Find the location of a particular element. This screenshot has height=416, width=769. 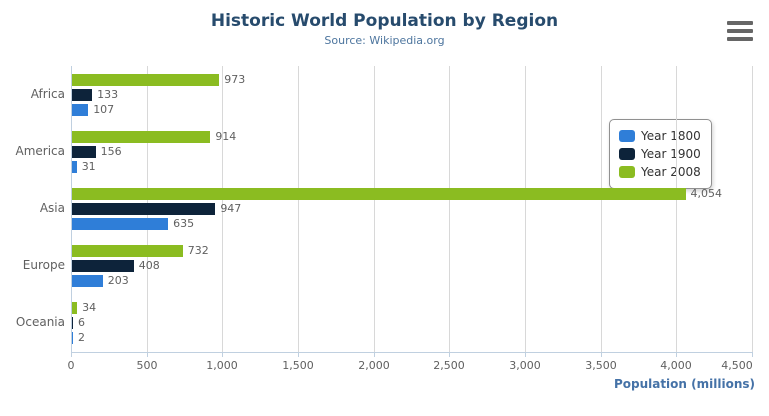

x-axis-tick-label: 3,500 is located at coordinates (601, 365).